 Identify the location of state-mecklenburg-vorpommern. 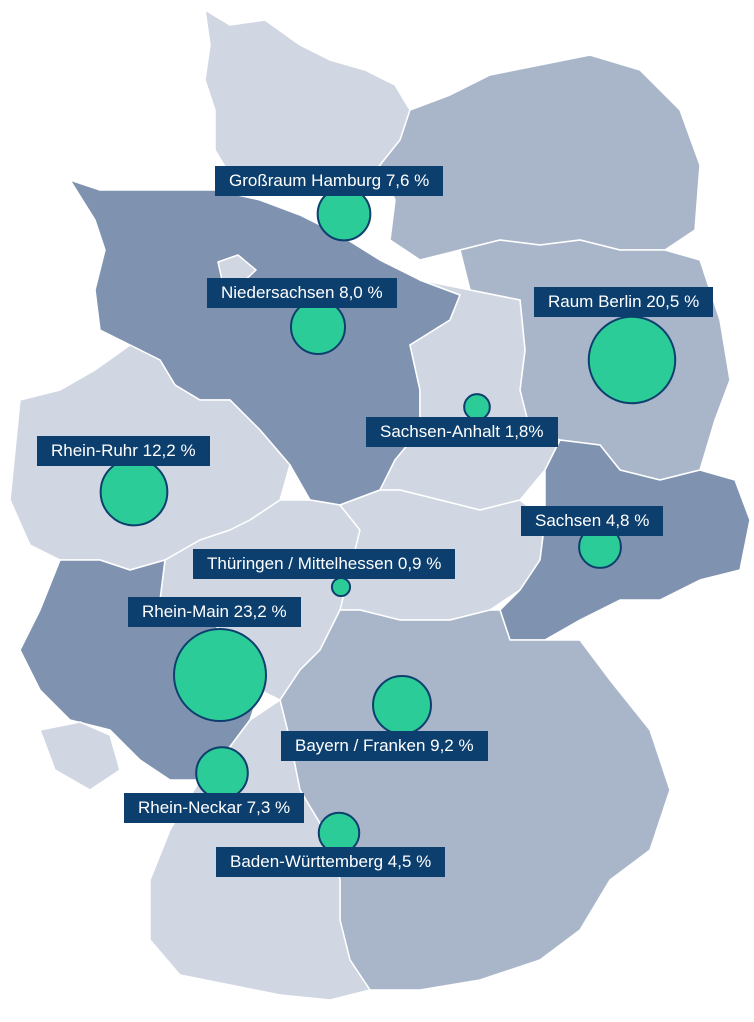
(540, 157).